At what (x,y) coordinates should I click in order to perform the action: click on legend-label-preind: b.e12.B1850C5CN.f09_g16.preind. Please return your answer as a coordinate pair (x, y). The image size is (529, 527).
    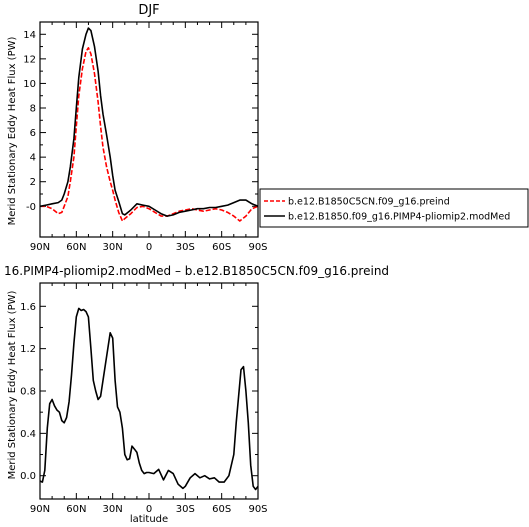
    Looking at the image, I should click on (369, 202).